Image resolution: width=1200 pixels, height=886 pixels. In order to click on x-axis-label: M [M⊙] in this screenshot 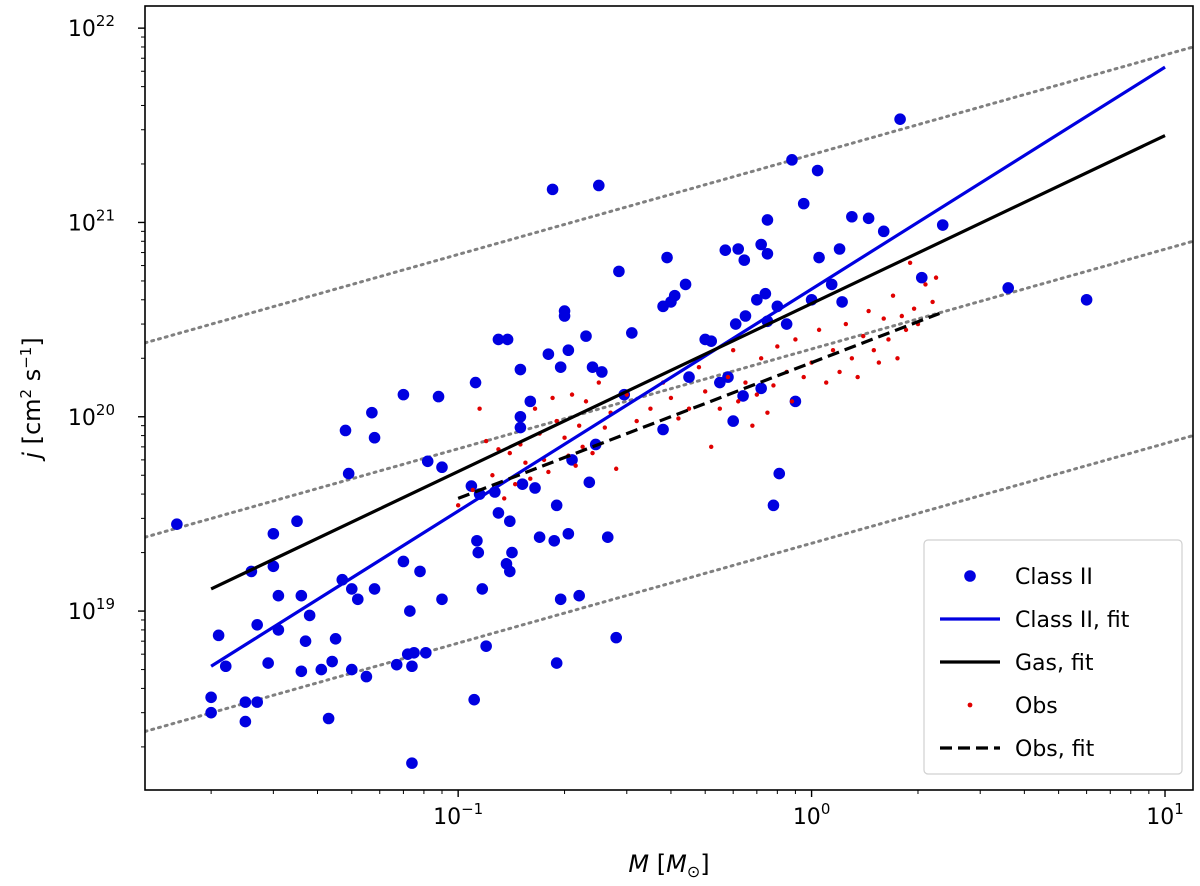, I will do `click(668, 865)`.